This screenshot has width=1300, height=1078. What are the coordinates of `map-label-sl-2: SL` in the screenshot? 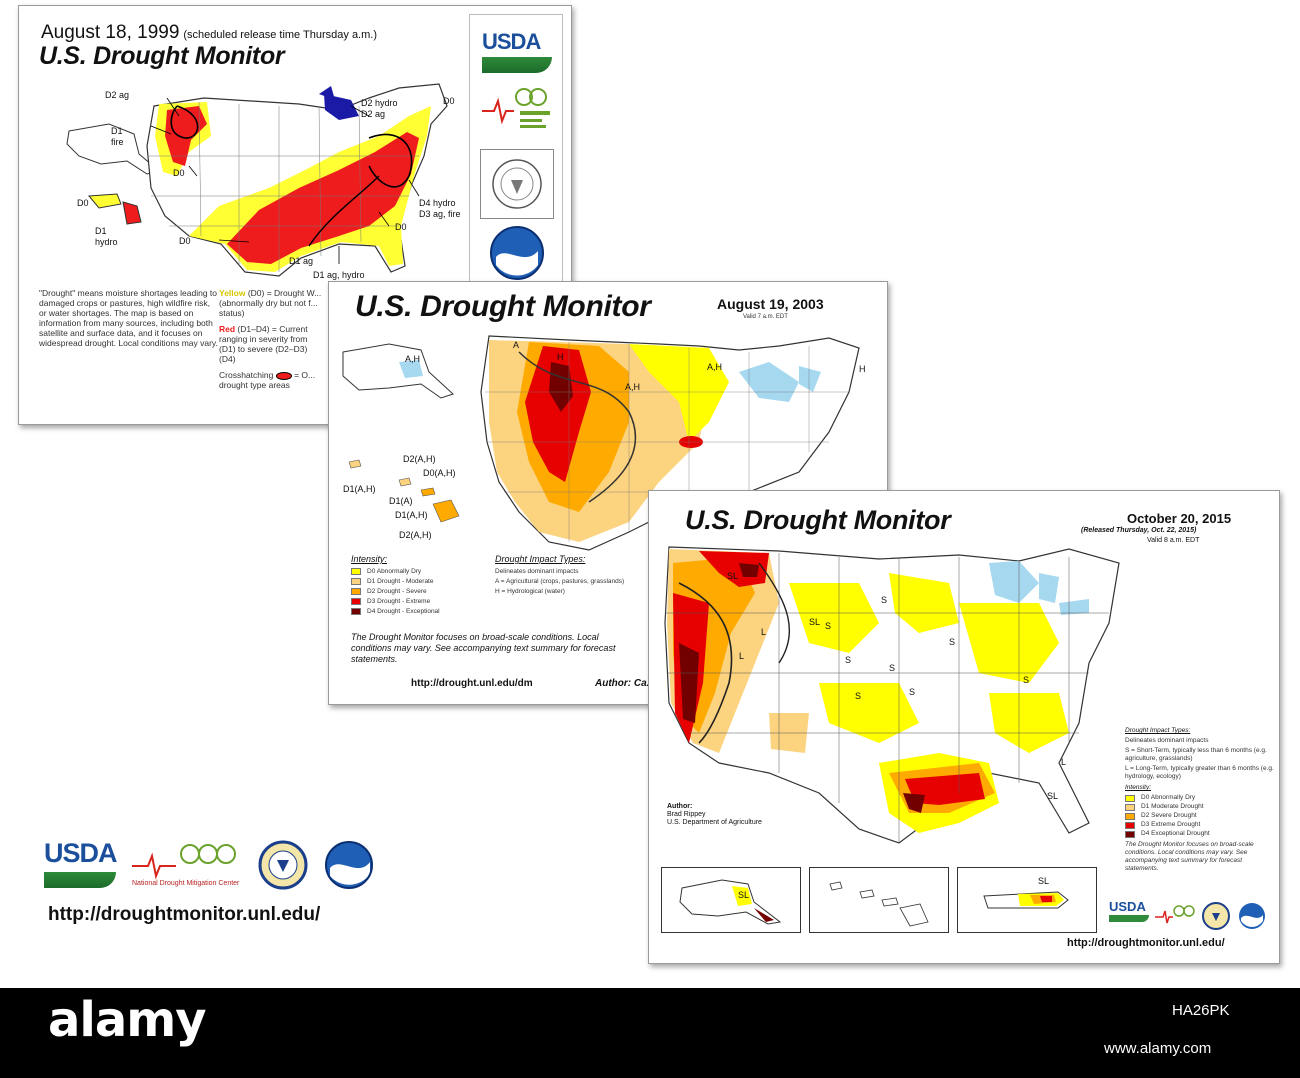 It's located at (815, 622).